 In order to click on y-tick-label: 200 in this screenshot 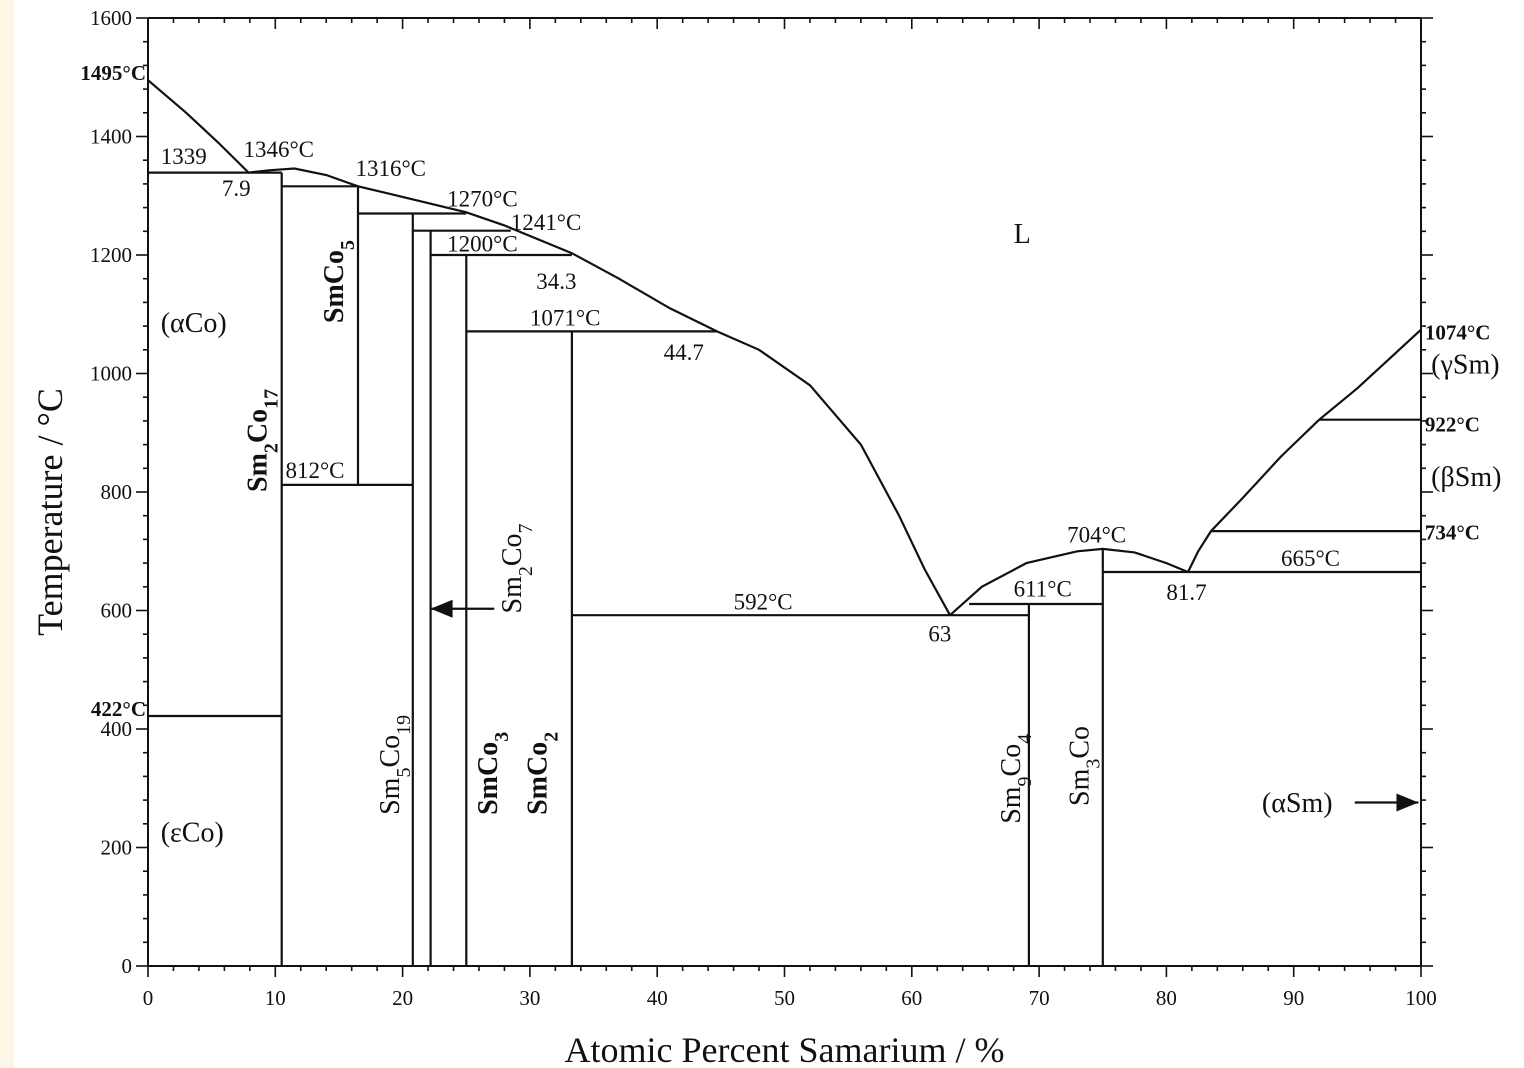, I will do `click(117, 848)`.